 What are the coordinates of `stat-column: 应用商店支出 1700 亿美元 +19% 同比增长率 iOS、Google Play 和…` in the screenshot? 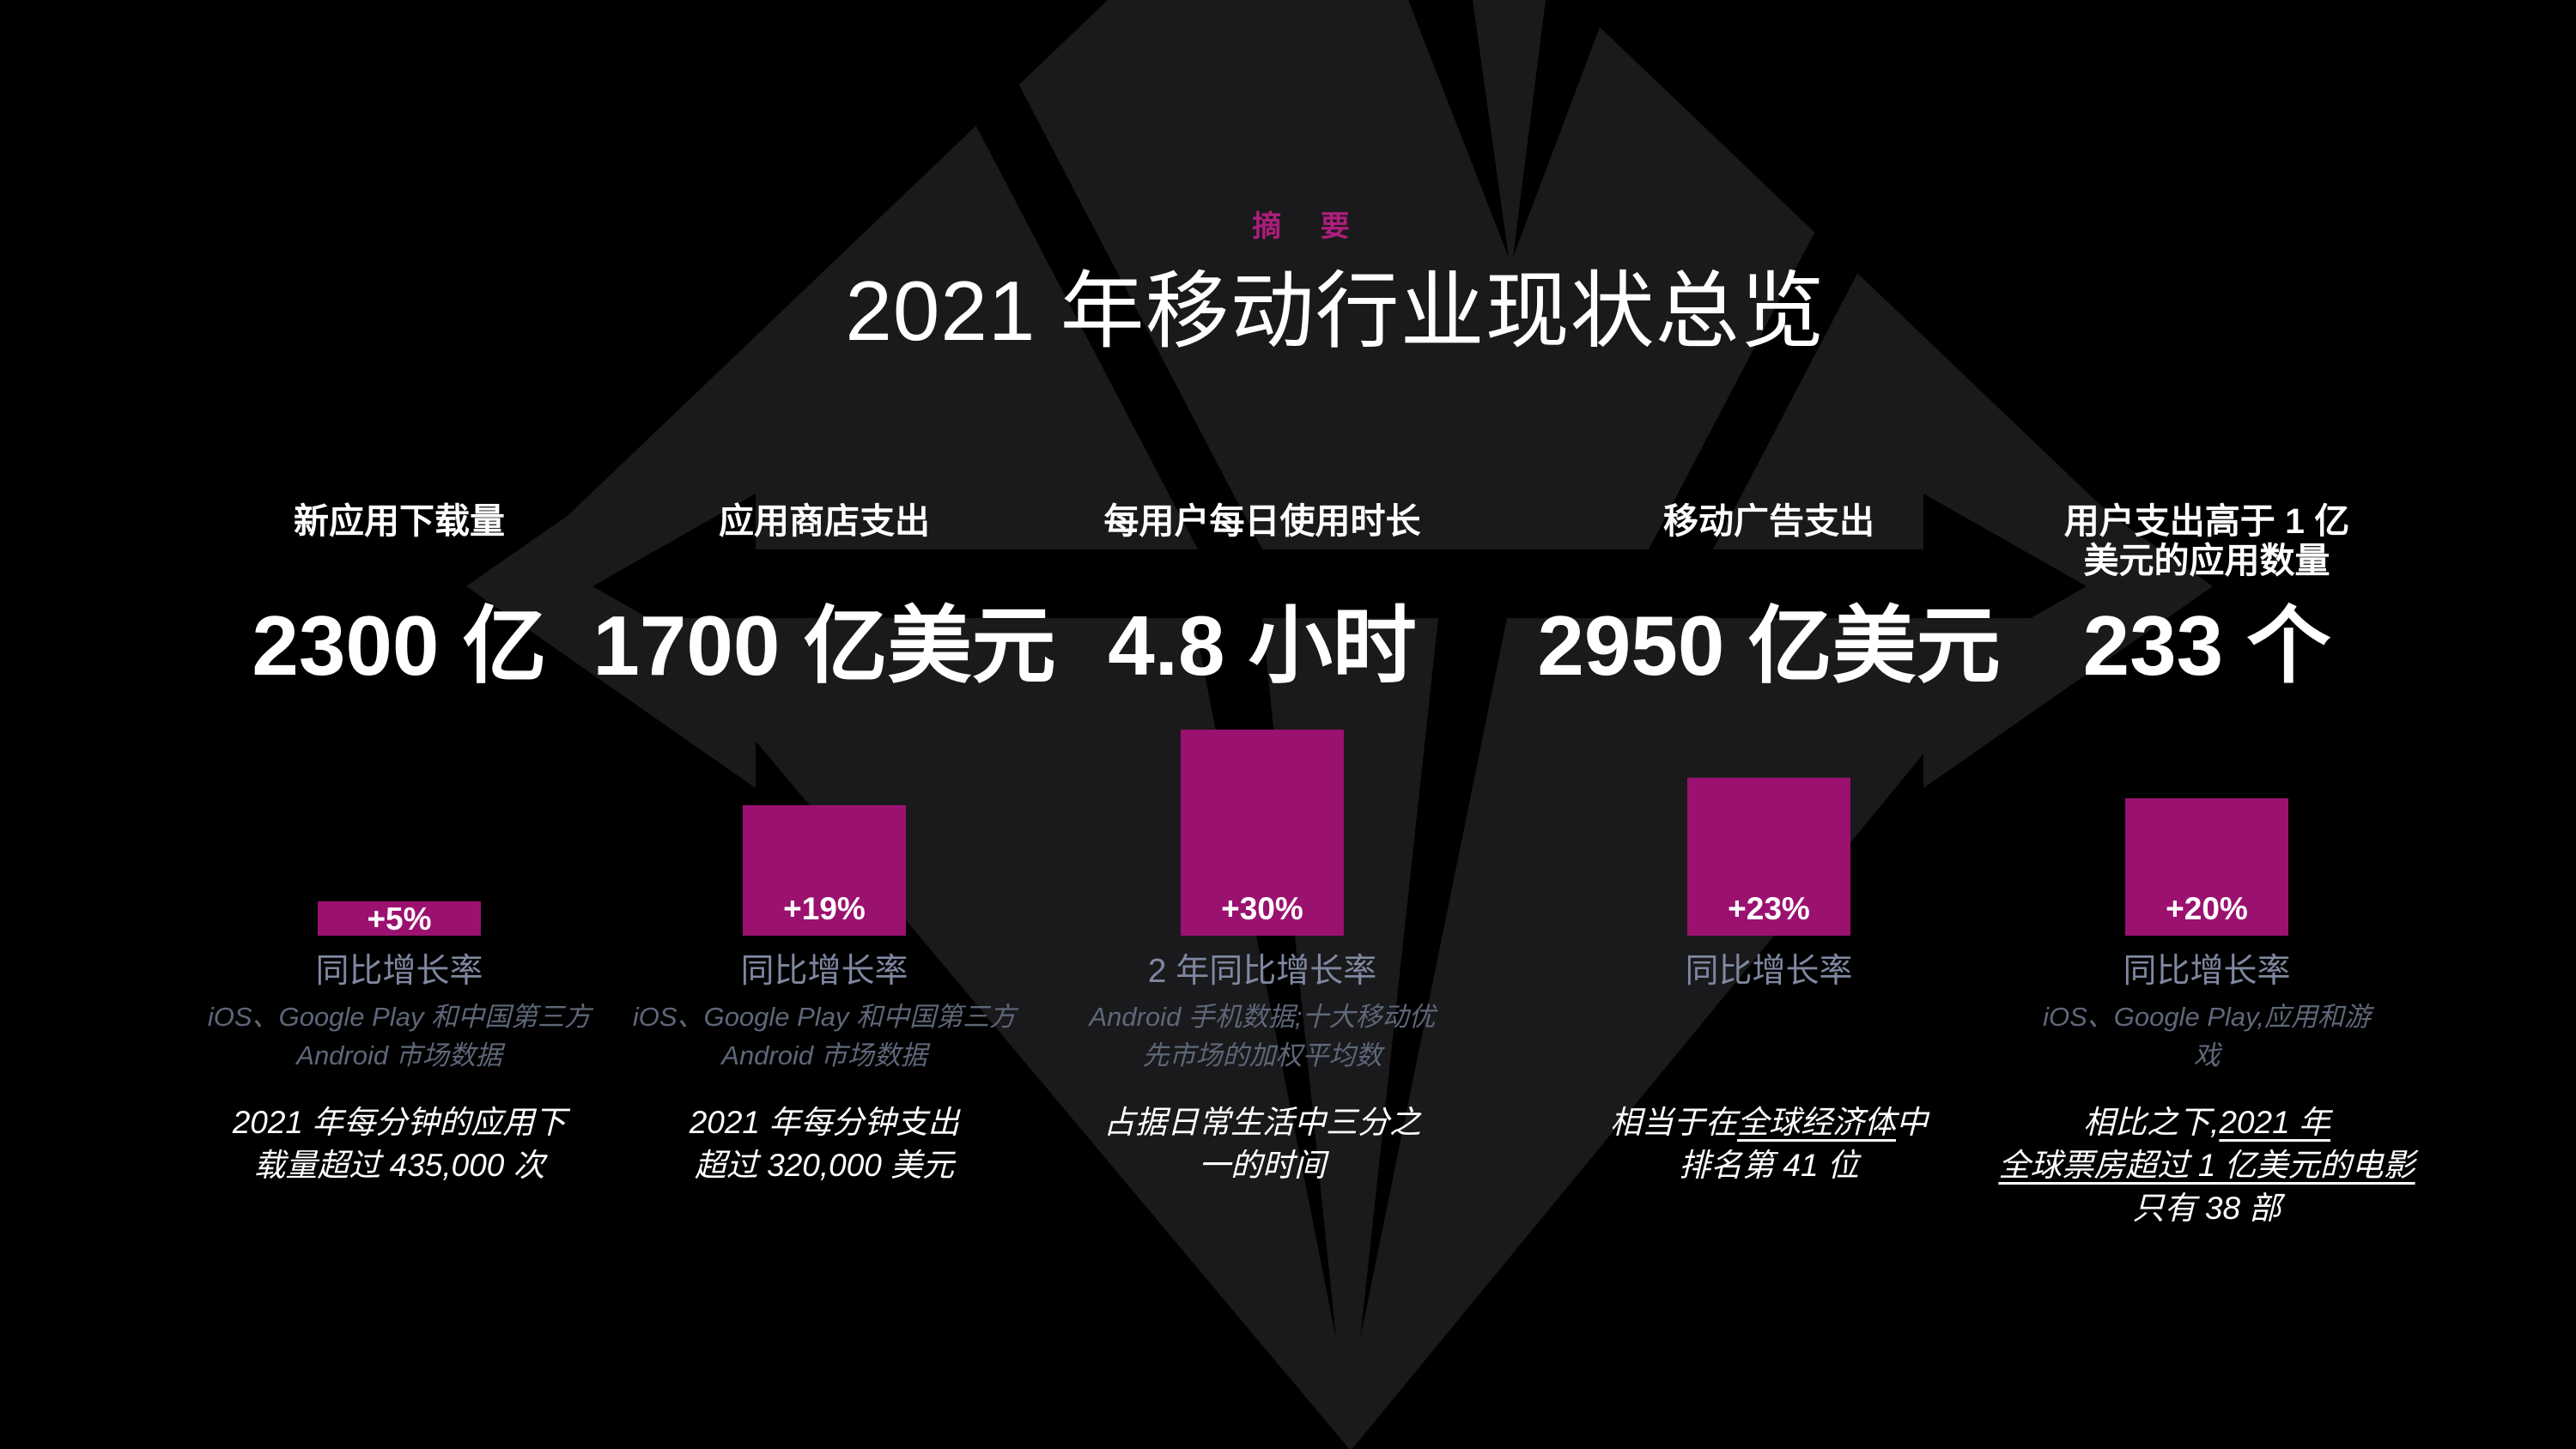 It's located at (823, 880).